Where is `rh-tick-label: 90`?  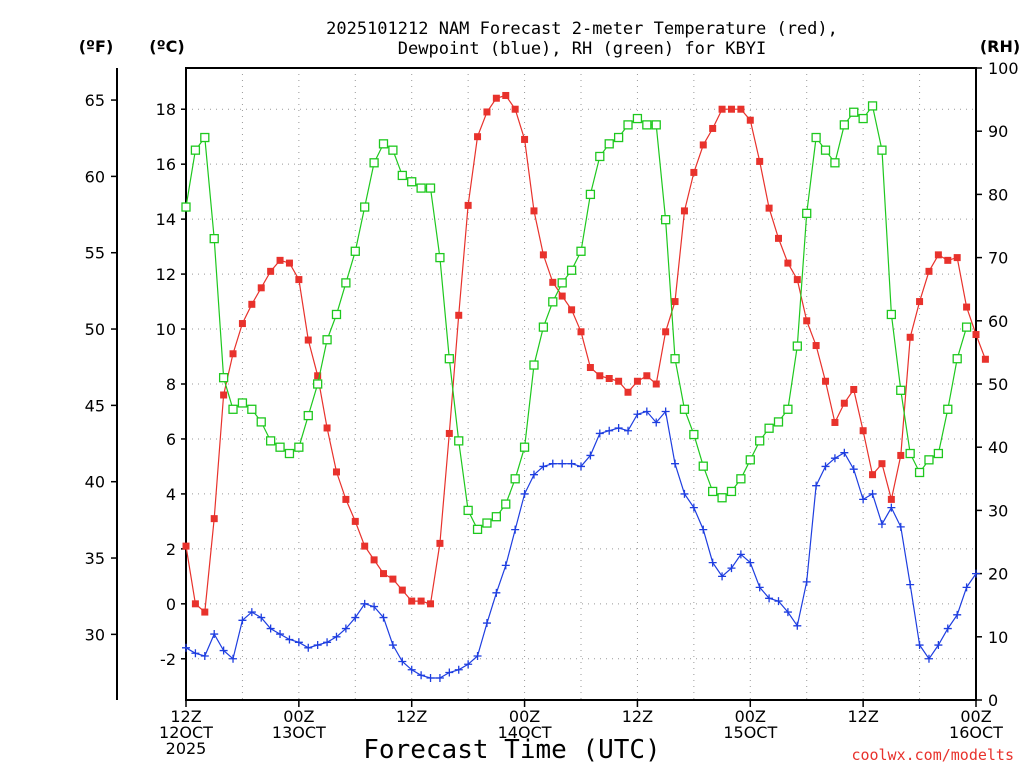
rh-tick-label: 90 is located at coordinates (998, 131).